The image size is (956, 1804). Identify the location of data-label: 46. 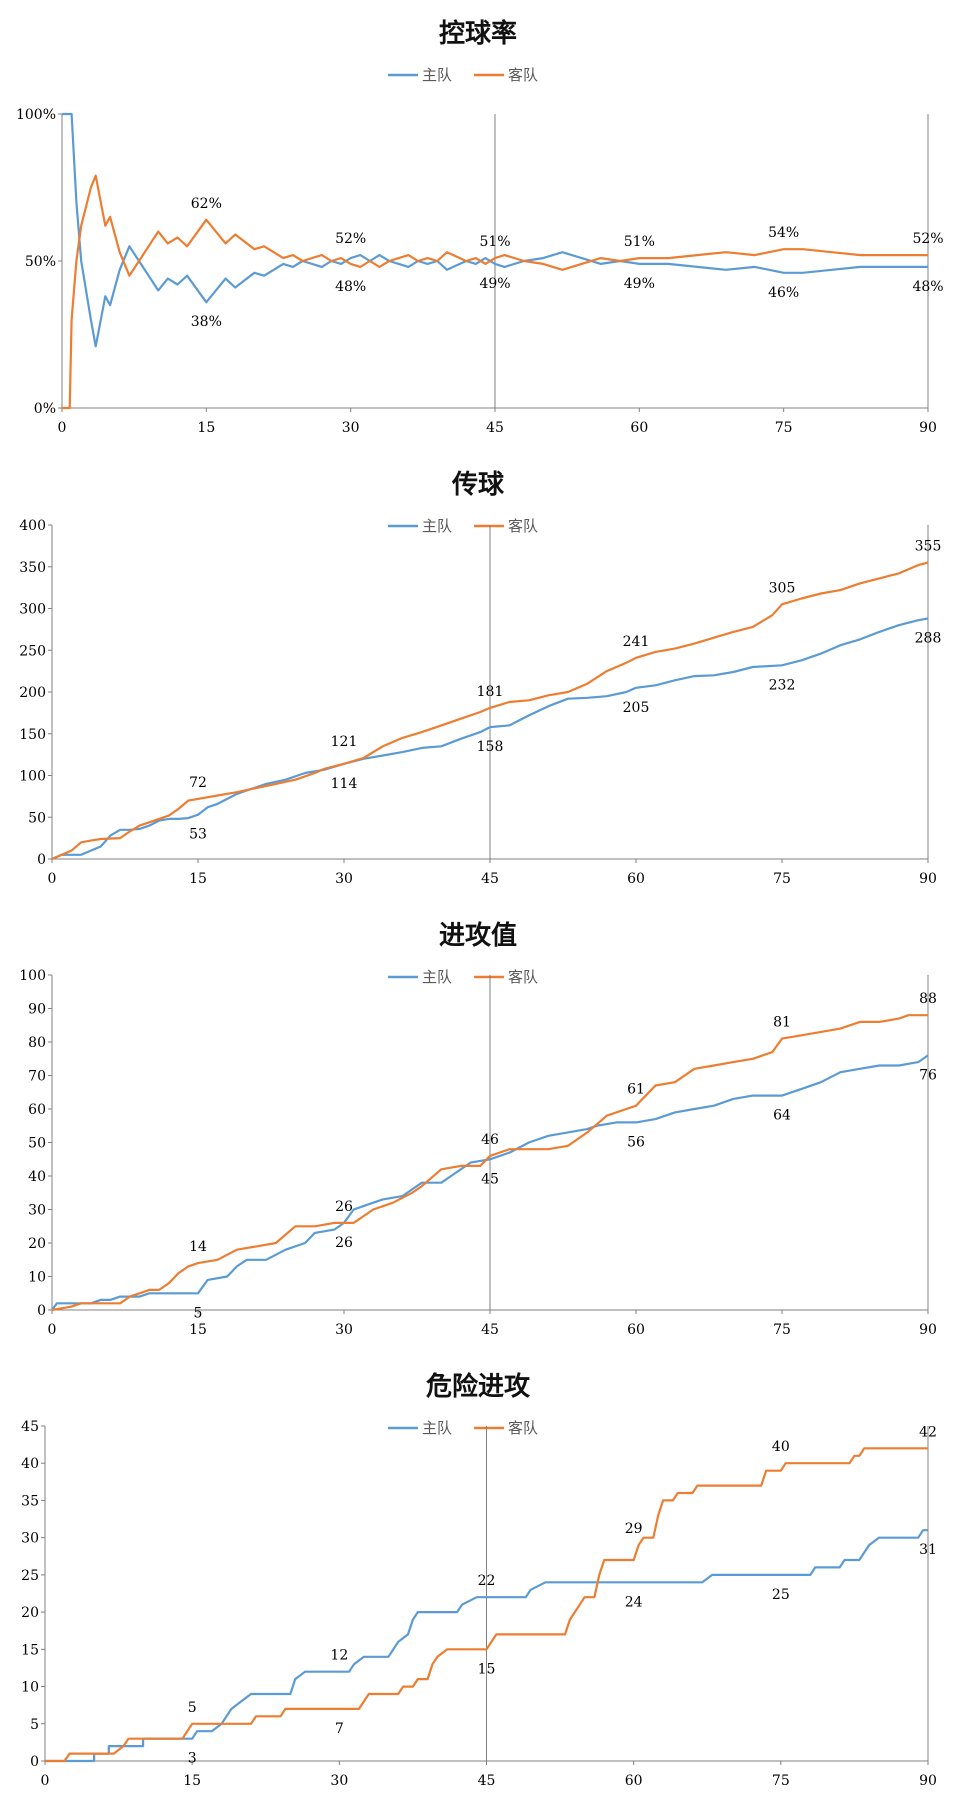
(490, 1140).